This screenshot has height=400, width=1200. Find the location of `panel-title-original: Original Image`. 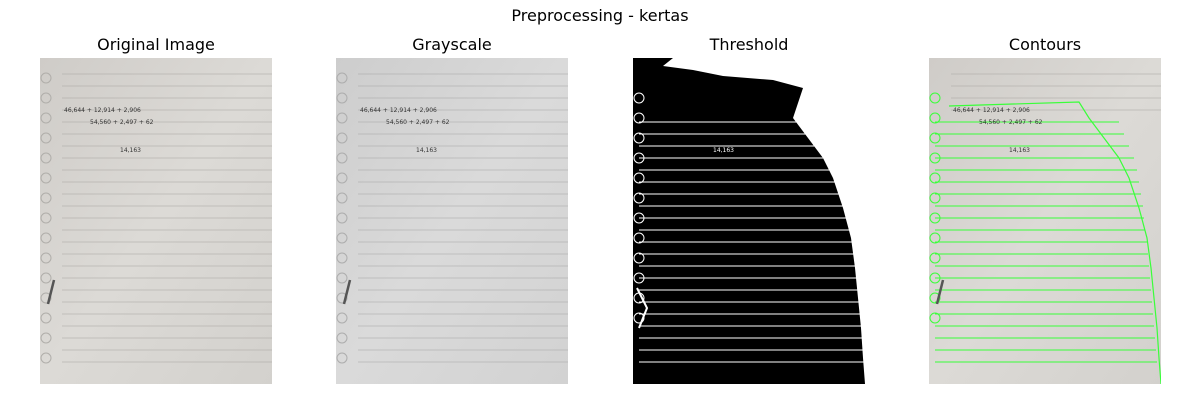

panel-title-original: Original Image is located at coordinates (156, 47).